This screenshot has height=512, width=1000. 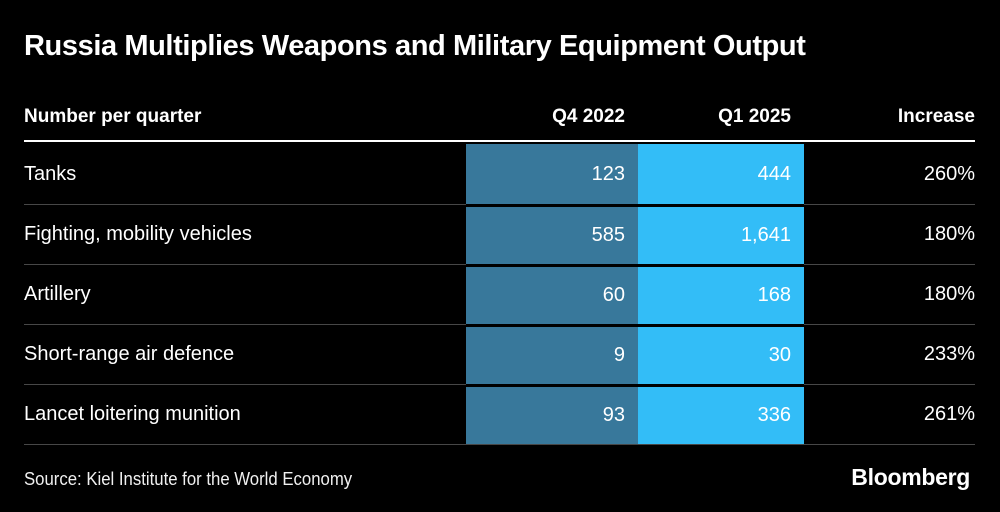 What do you see at coordinates (552, 234) in the screenshot?
I see `q4-2022-value-cell: 585` at bounding box center [552, 234].